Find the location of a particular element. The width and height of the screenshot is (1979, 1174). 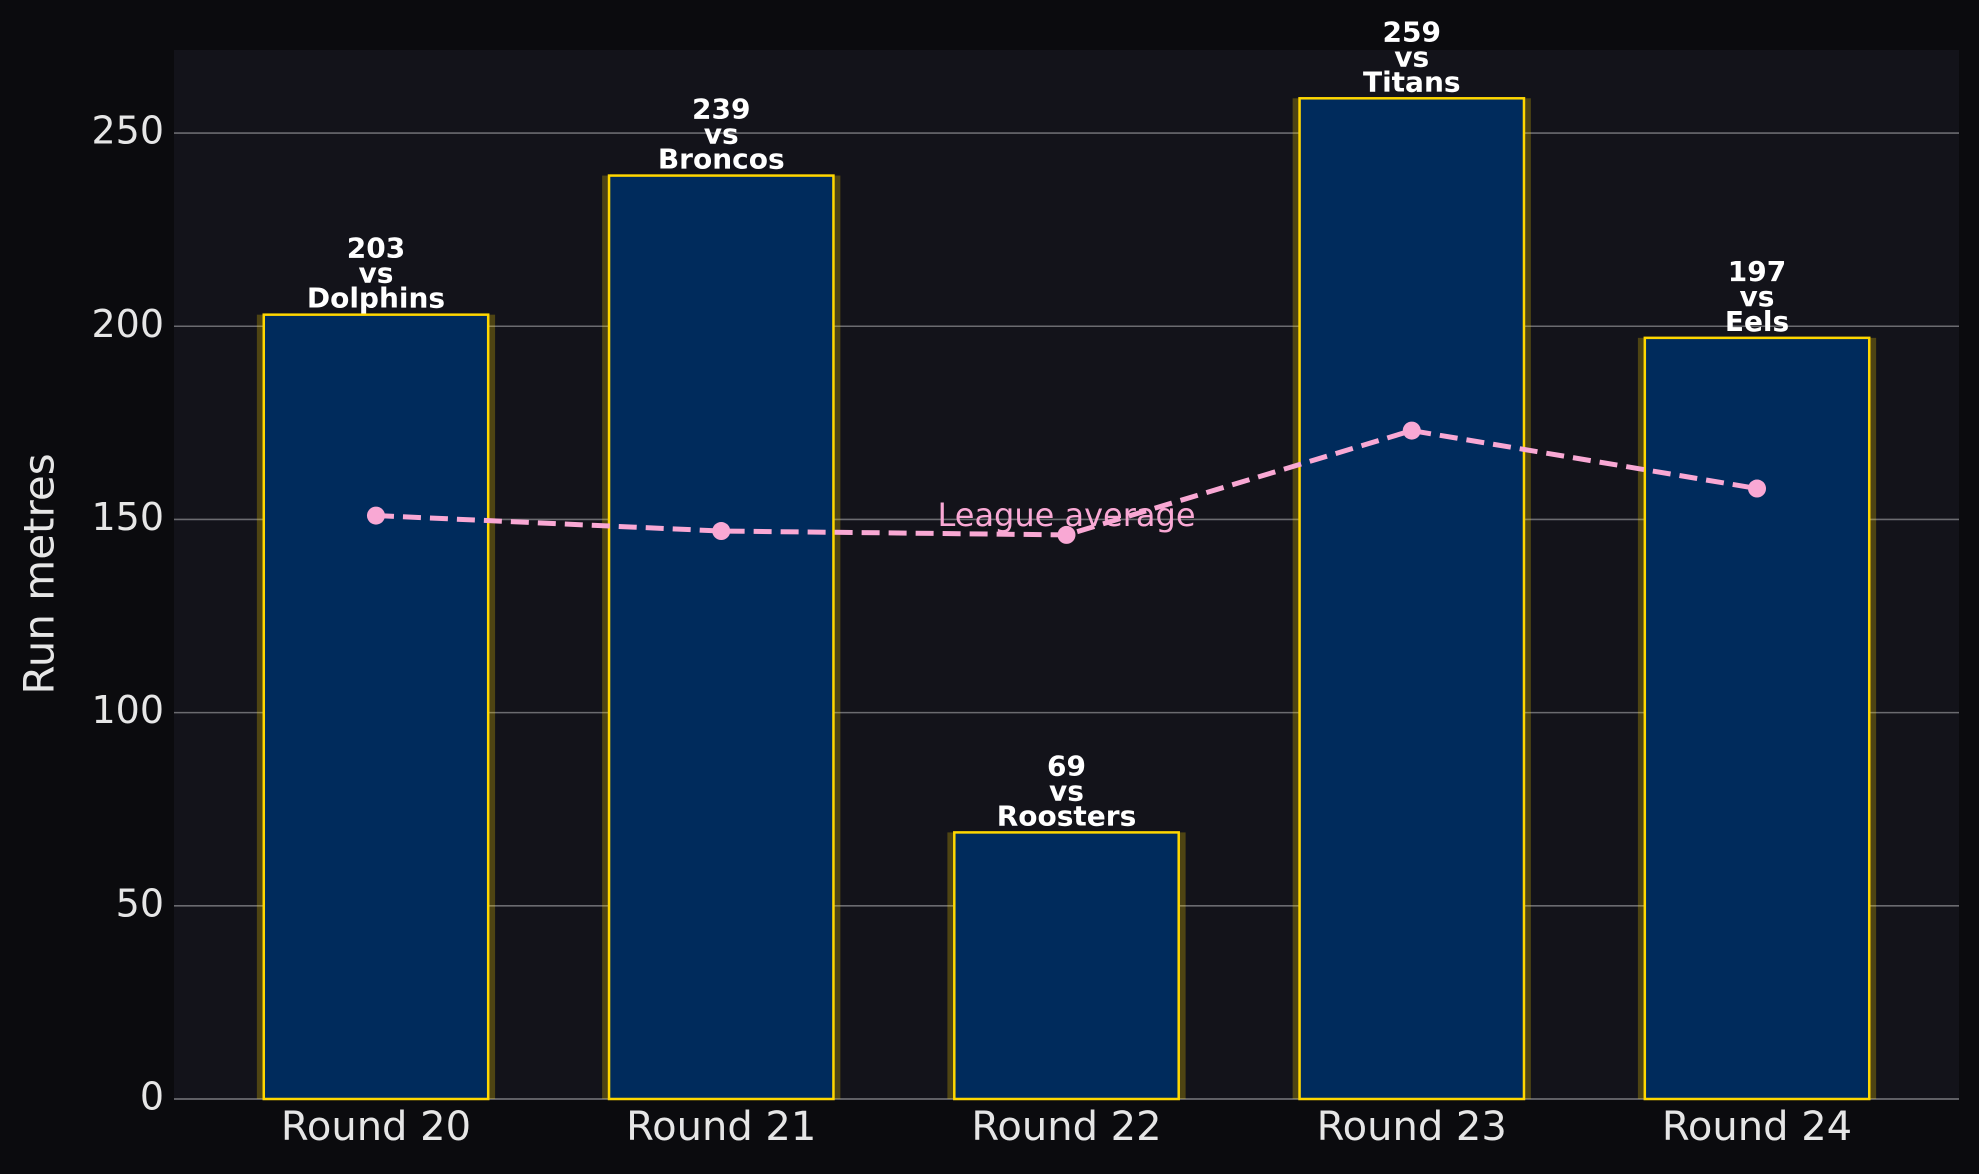

value-label: 69 vs Roosters is located at coordinates (1067, 790).